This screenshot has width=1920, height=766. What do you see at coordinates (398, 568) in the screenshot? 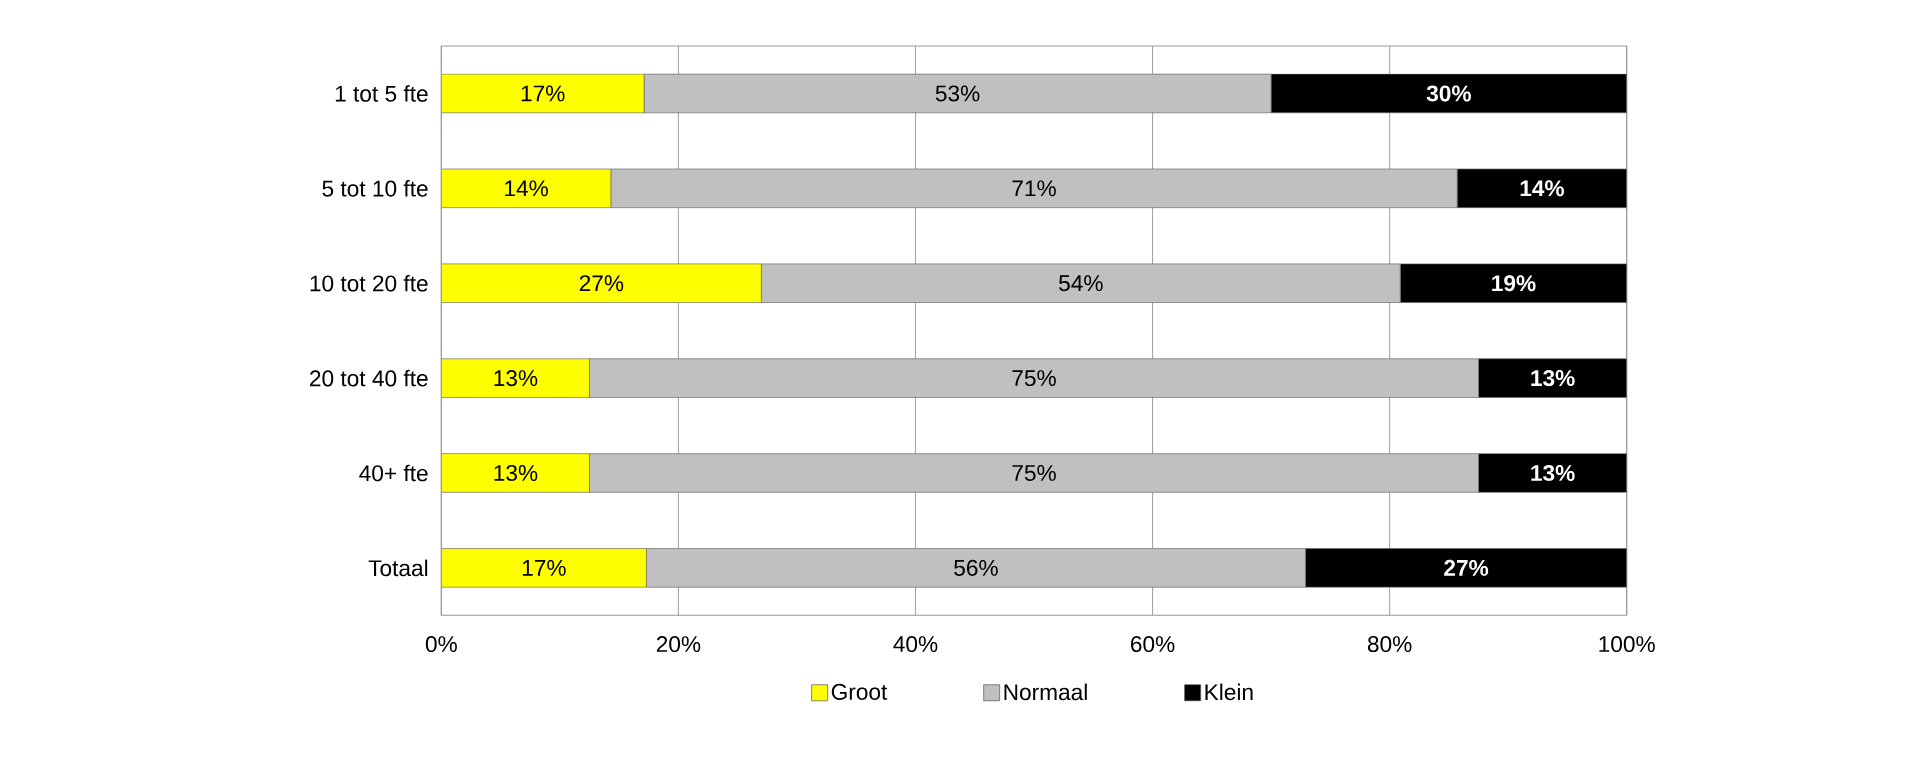
I see `y-tick-label: Totaal` at bounding box center [398, 568].